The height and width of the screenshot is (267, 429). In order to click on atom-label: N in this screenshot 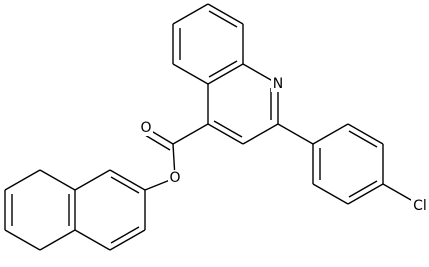, I will do `click(278, 84)`.